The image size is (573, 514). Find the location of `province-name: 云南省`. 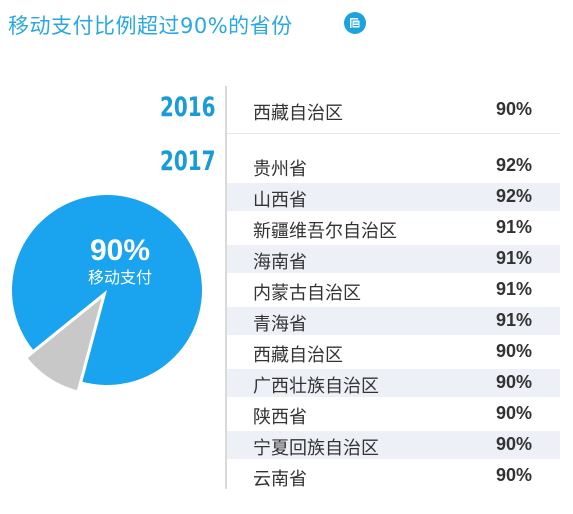

province-name: 云南省 is located at coordinates (280, 479).